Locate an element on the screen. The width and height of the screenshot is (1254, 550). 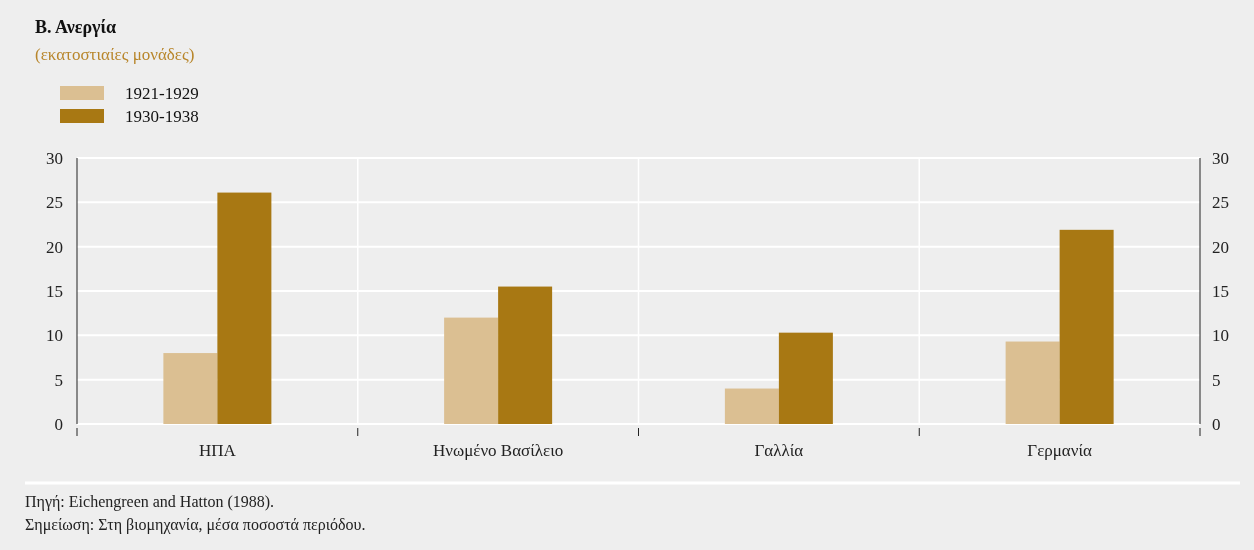
y-tick-label: 5 is located at coordinates (58, 380).